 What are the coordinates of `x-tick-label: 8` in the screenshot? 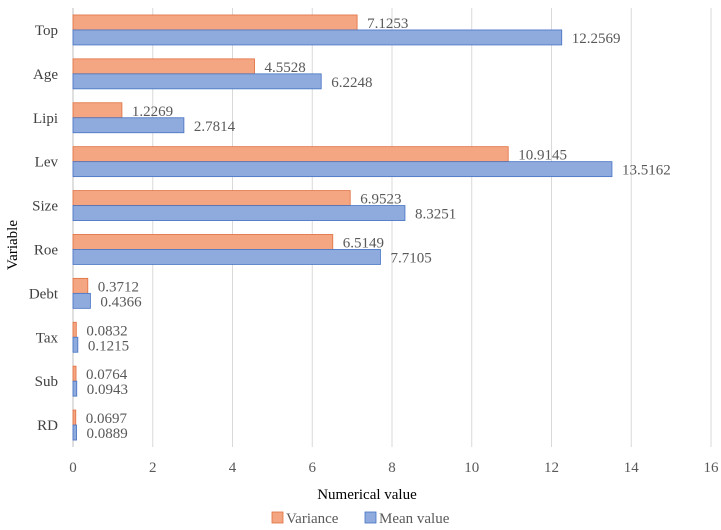 It's located at (392, 468).